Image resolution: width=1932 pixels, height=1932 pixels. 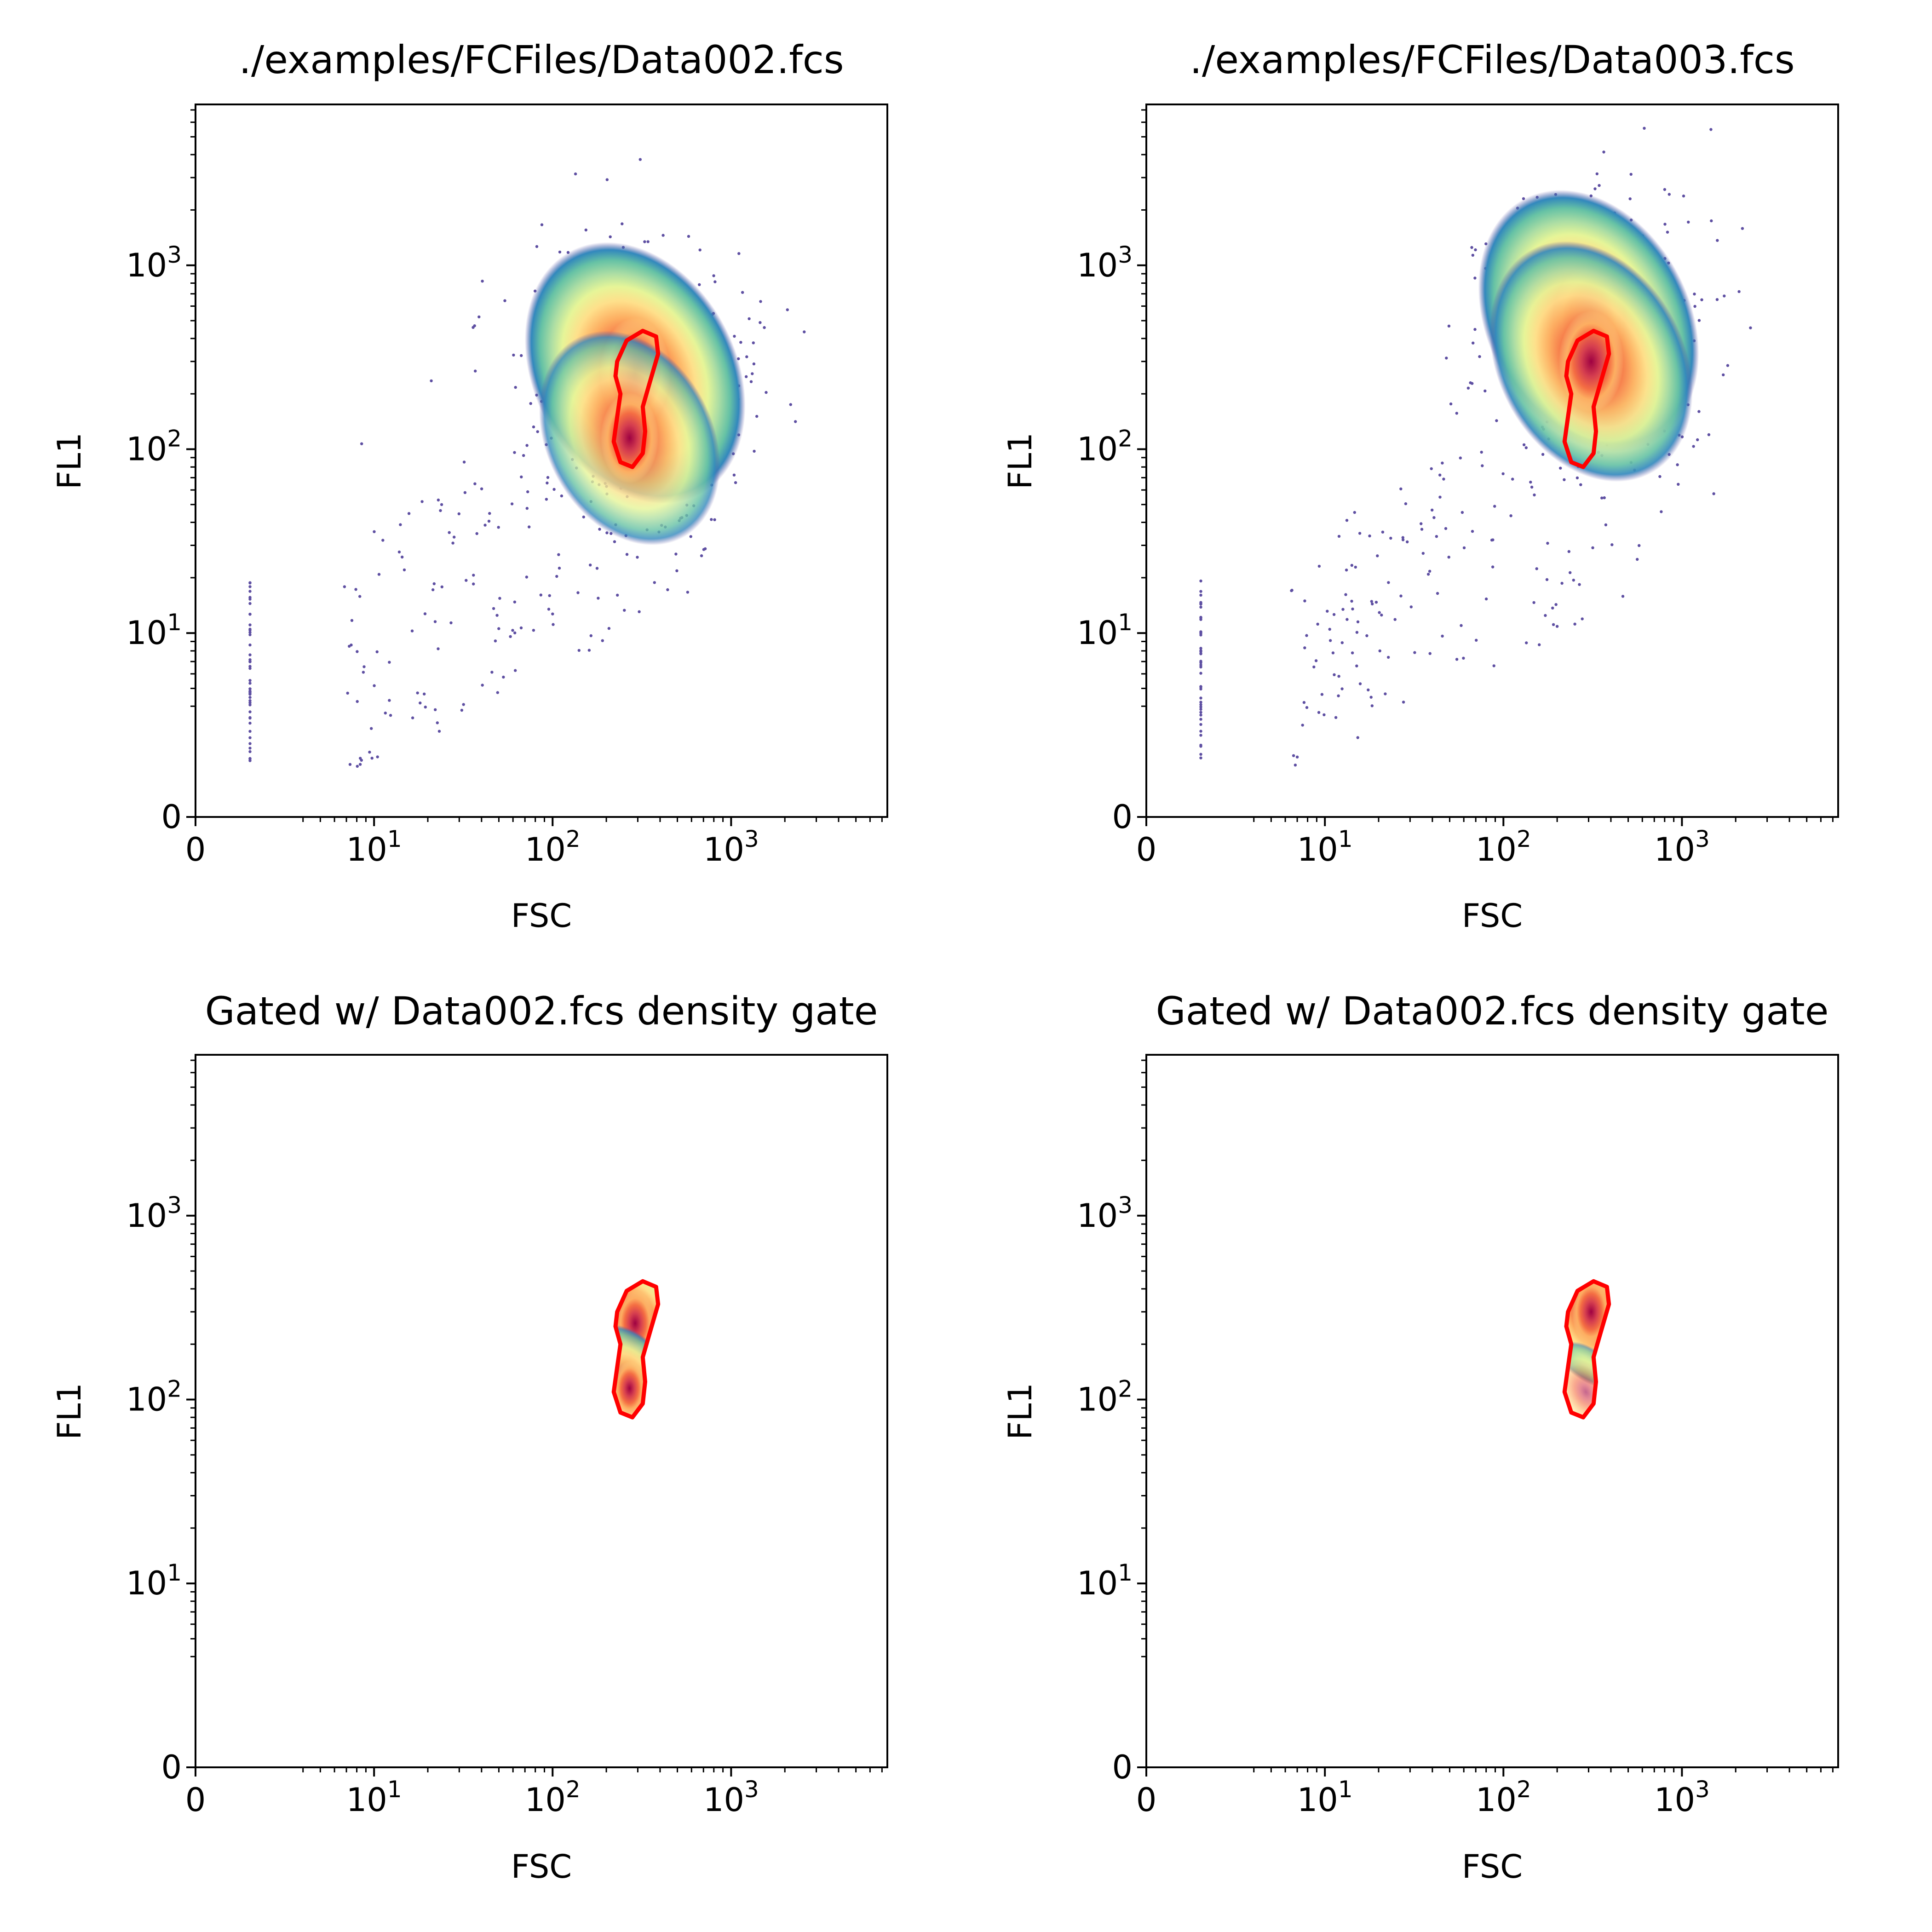 What do you see at coordinates (1682, 847) in the screenshot?
I see `x-tick-label: 10³` at bounding box center [1682, 847].